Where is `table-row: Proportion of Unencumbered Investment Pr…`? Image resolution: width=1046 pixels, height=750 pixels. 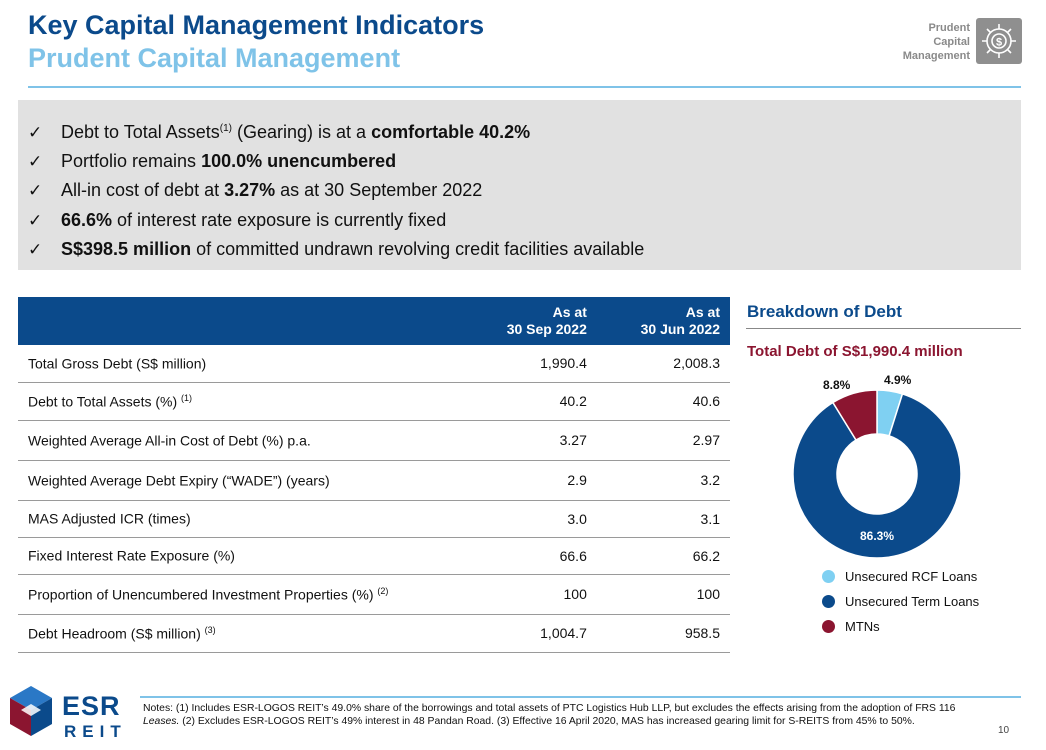 table-row: Proportion of Unencumbered Investment Pr… is located at coordinates (374, 594).